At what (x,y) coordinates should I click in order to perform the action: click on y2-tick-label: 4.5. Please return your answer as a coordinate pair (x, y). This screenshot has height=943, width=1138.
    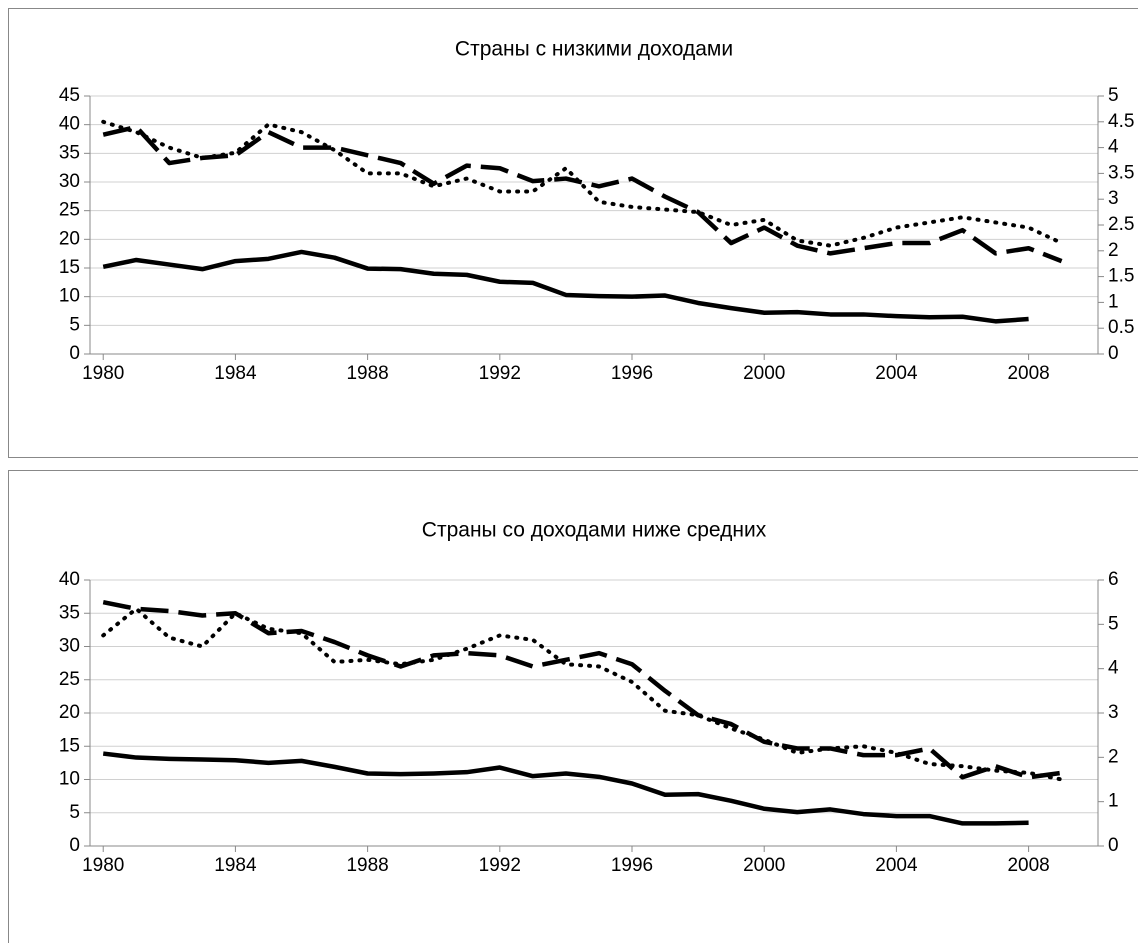
    Looking at the image, I should click on (1121, 121).